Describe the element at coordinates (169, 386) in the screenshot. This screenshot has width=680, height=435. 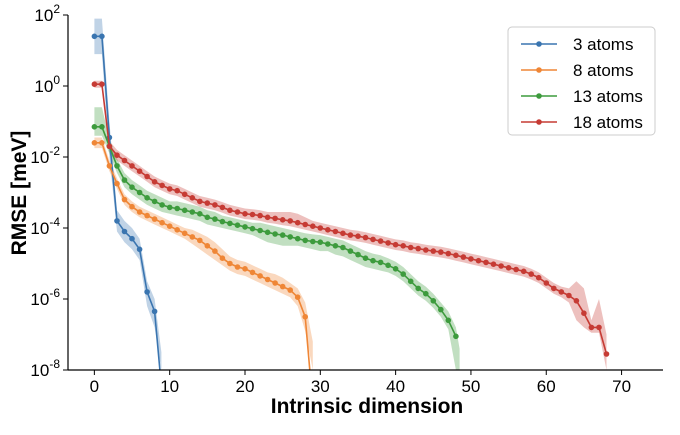
I see `x-tick-label: 10` at that location.